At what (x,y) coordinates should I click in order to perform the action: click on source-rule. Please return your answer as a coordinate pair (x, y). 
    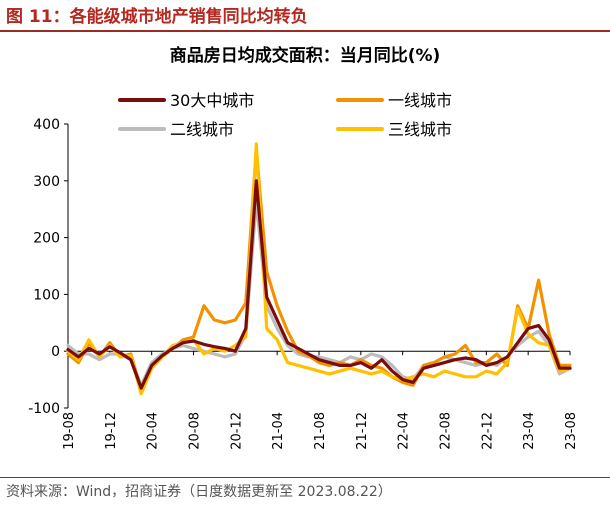
    Looking at the image, I should click on (305, 477).